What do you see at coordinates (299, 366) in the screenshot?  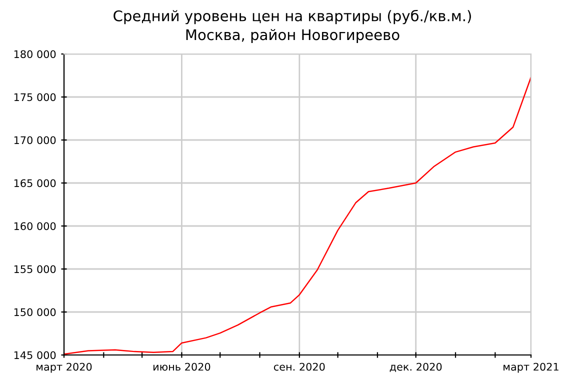 I see `x-tick-label: сен. 2020` at bounding box center [299, 366].